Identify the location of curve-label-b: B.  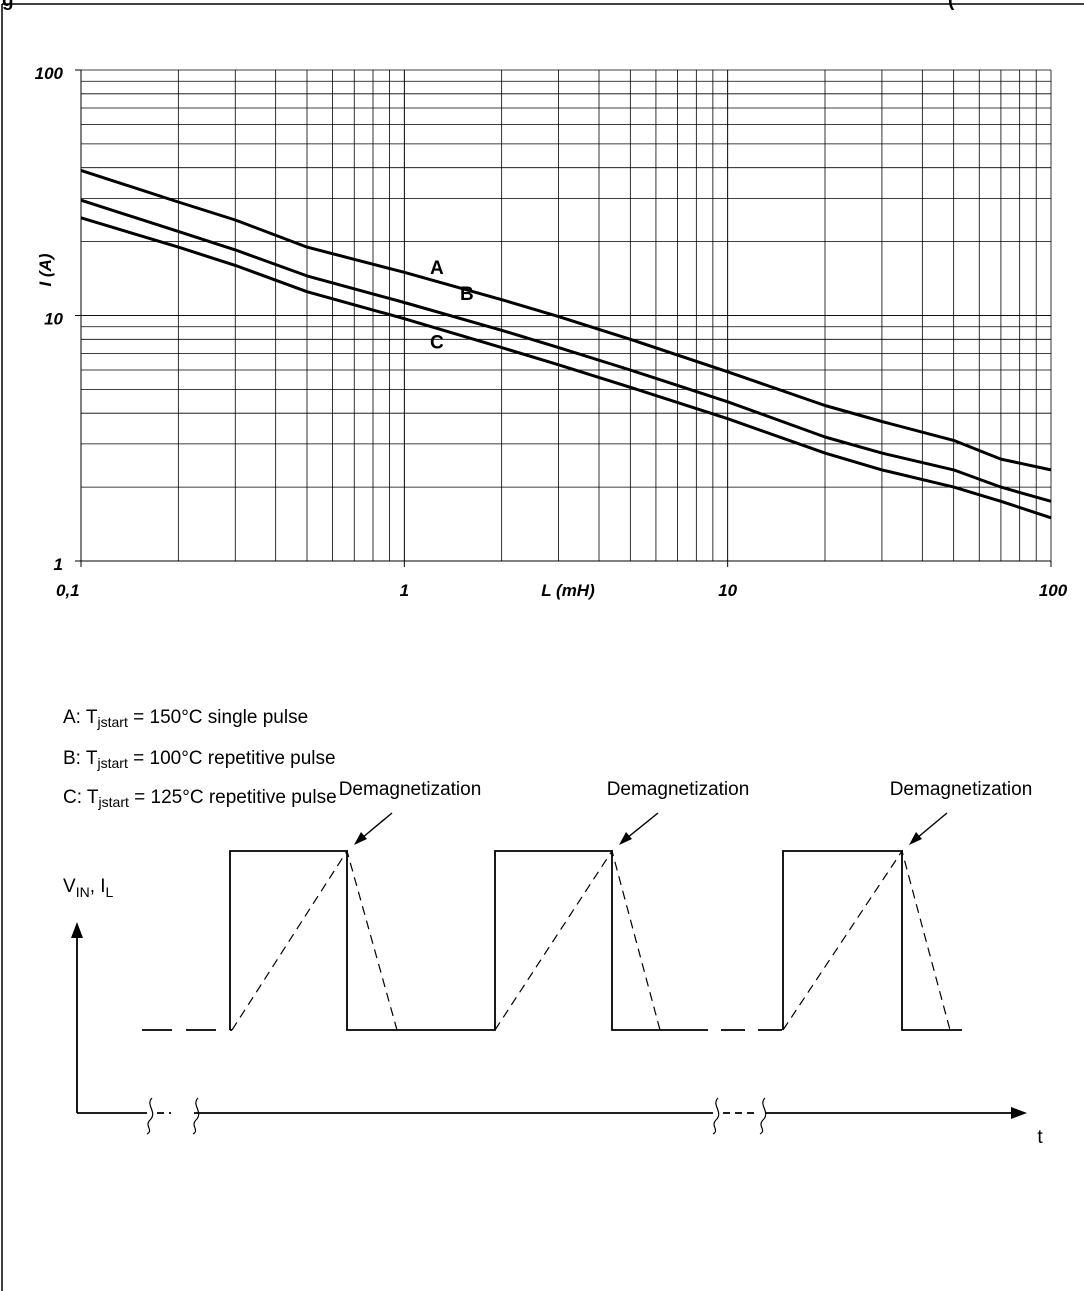
(467, 294).